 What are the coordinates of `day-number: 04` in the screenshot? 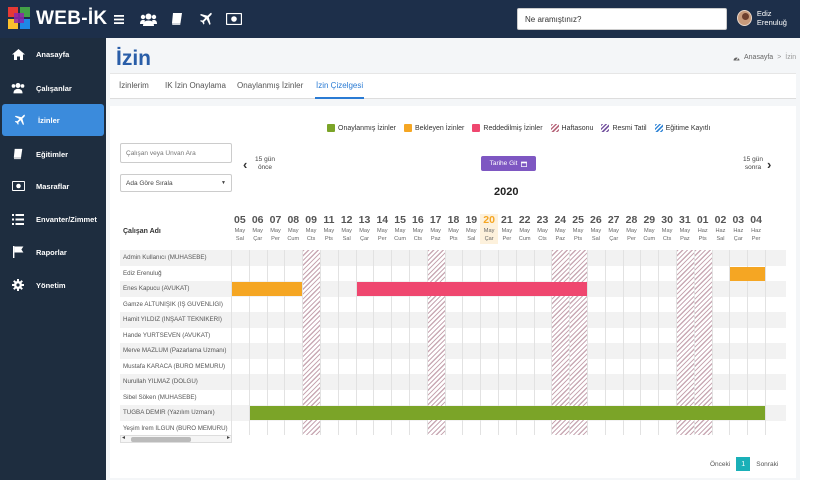 It's located at (756, 220).